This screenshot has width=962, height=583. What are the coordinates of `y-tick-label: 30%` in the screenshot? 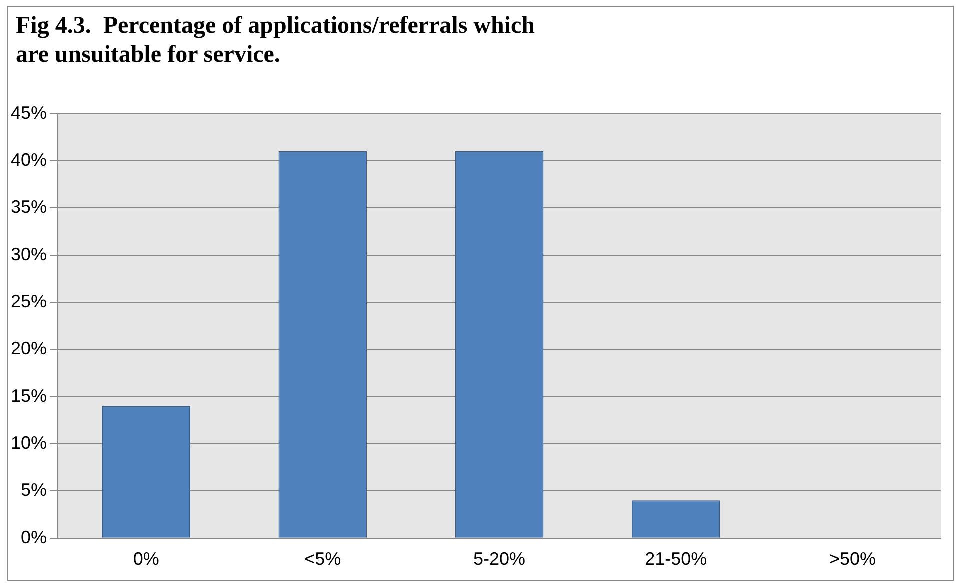 It's located at (29, 254).